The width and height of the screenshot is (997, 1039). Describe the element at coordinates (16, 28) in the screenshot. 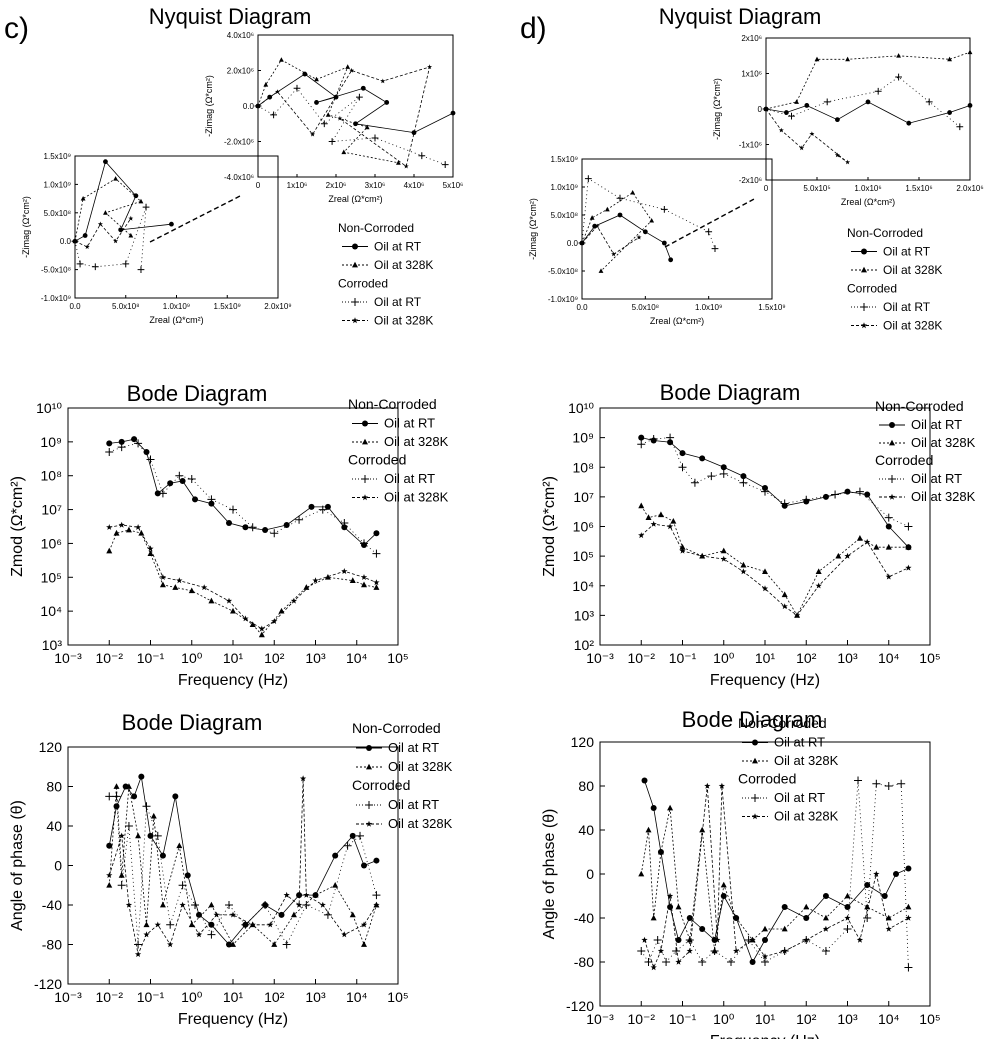

I see `panel-c-label: c)` at that location.